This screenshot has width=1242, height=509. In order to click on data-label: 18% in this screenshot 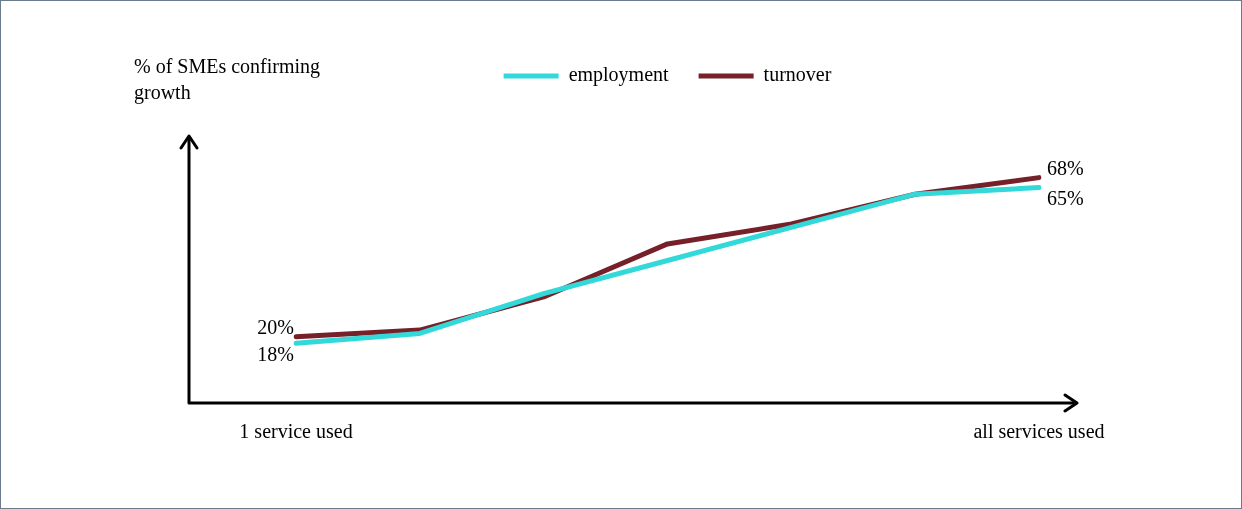, I will do `click(275, 353)`.